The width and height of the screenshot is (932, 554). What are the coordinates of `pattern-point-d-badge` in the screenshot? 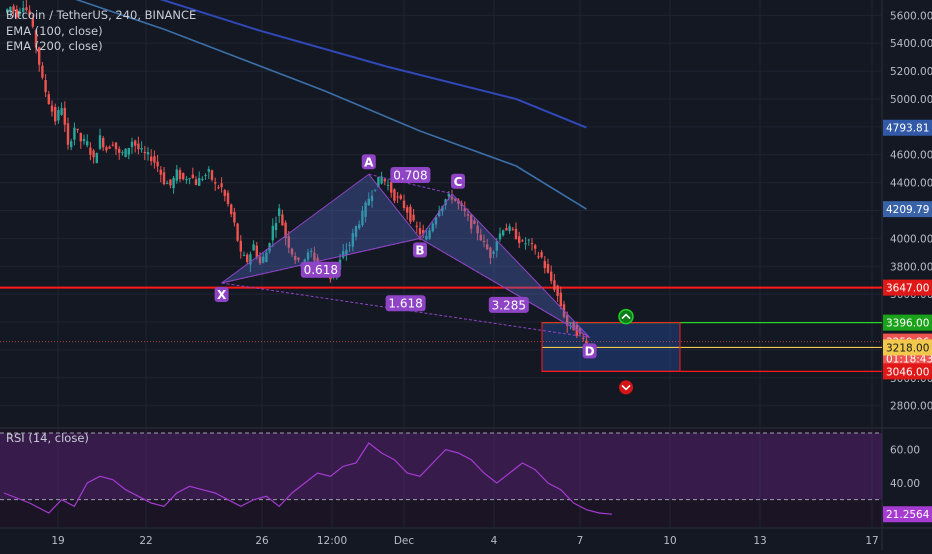 It's located at (589, 351).